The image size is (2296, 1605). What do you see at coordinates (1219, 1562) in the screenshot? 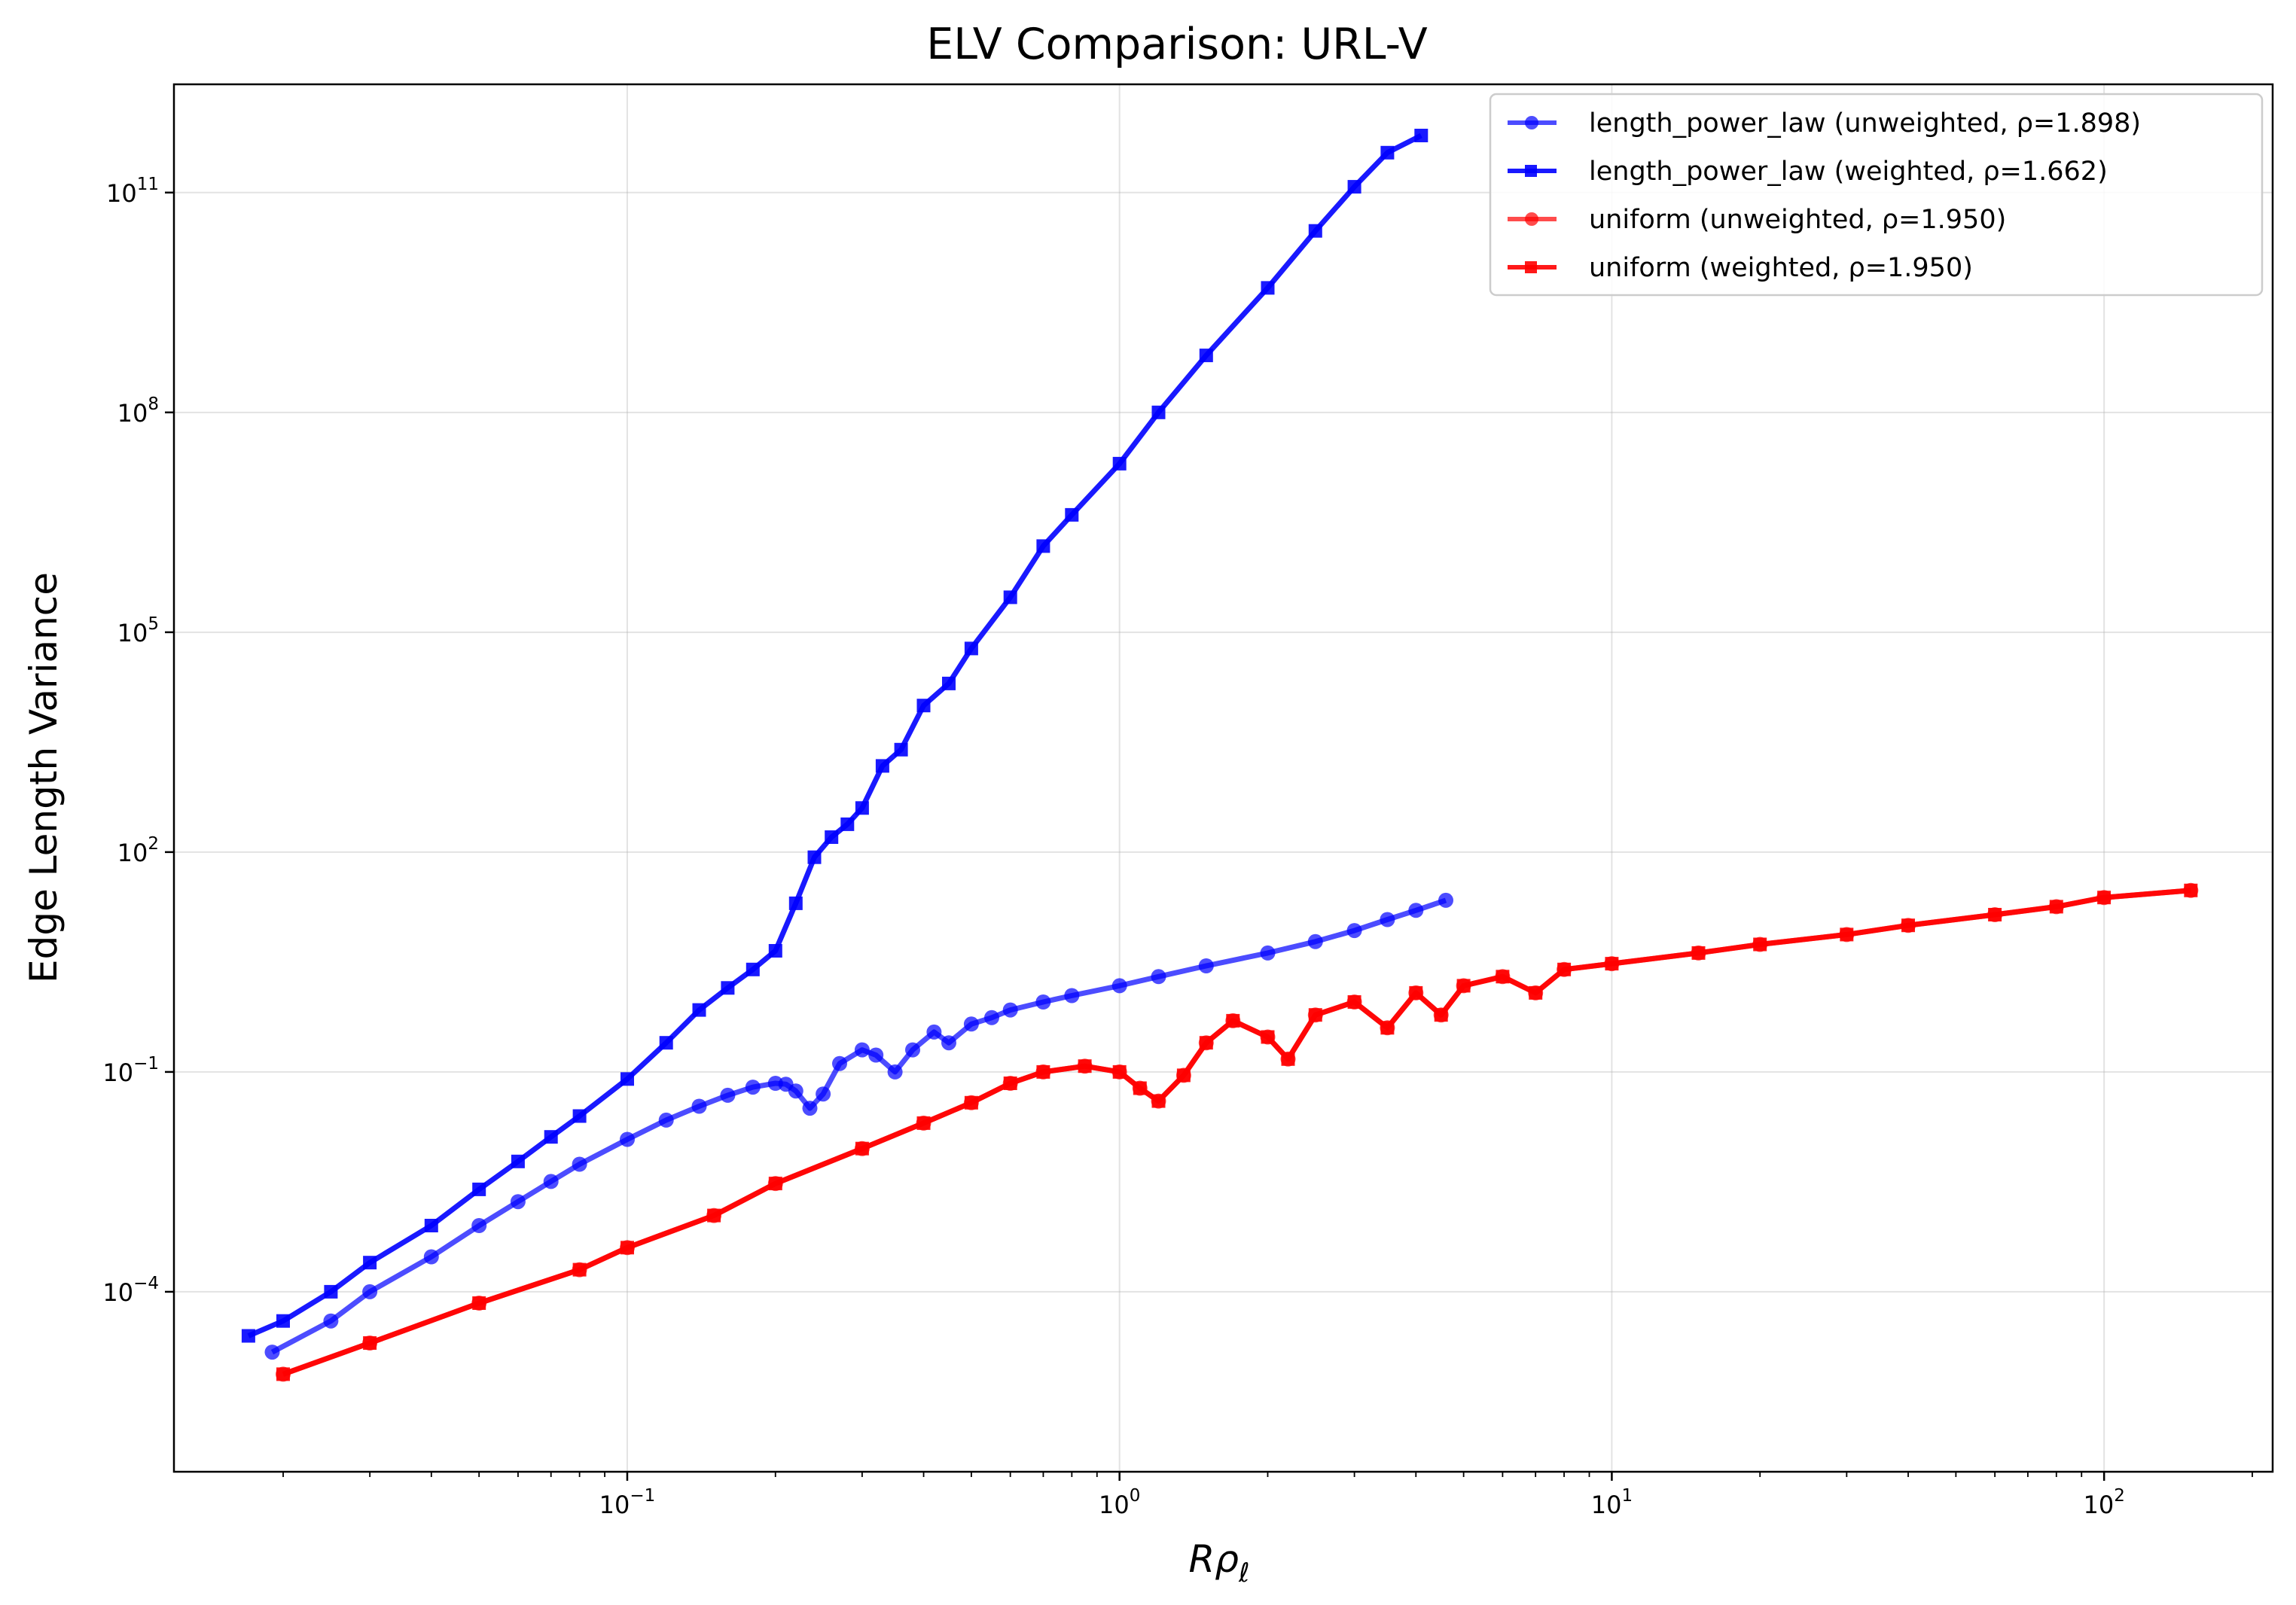
I see `x-axis-label: Rρℓ` at bounding box center [1219, 1562].